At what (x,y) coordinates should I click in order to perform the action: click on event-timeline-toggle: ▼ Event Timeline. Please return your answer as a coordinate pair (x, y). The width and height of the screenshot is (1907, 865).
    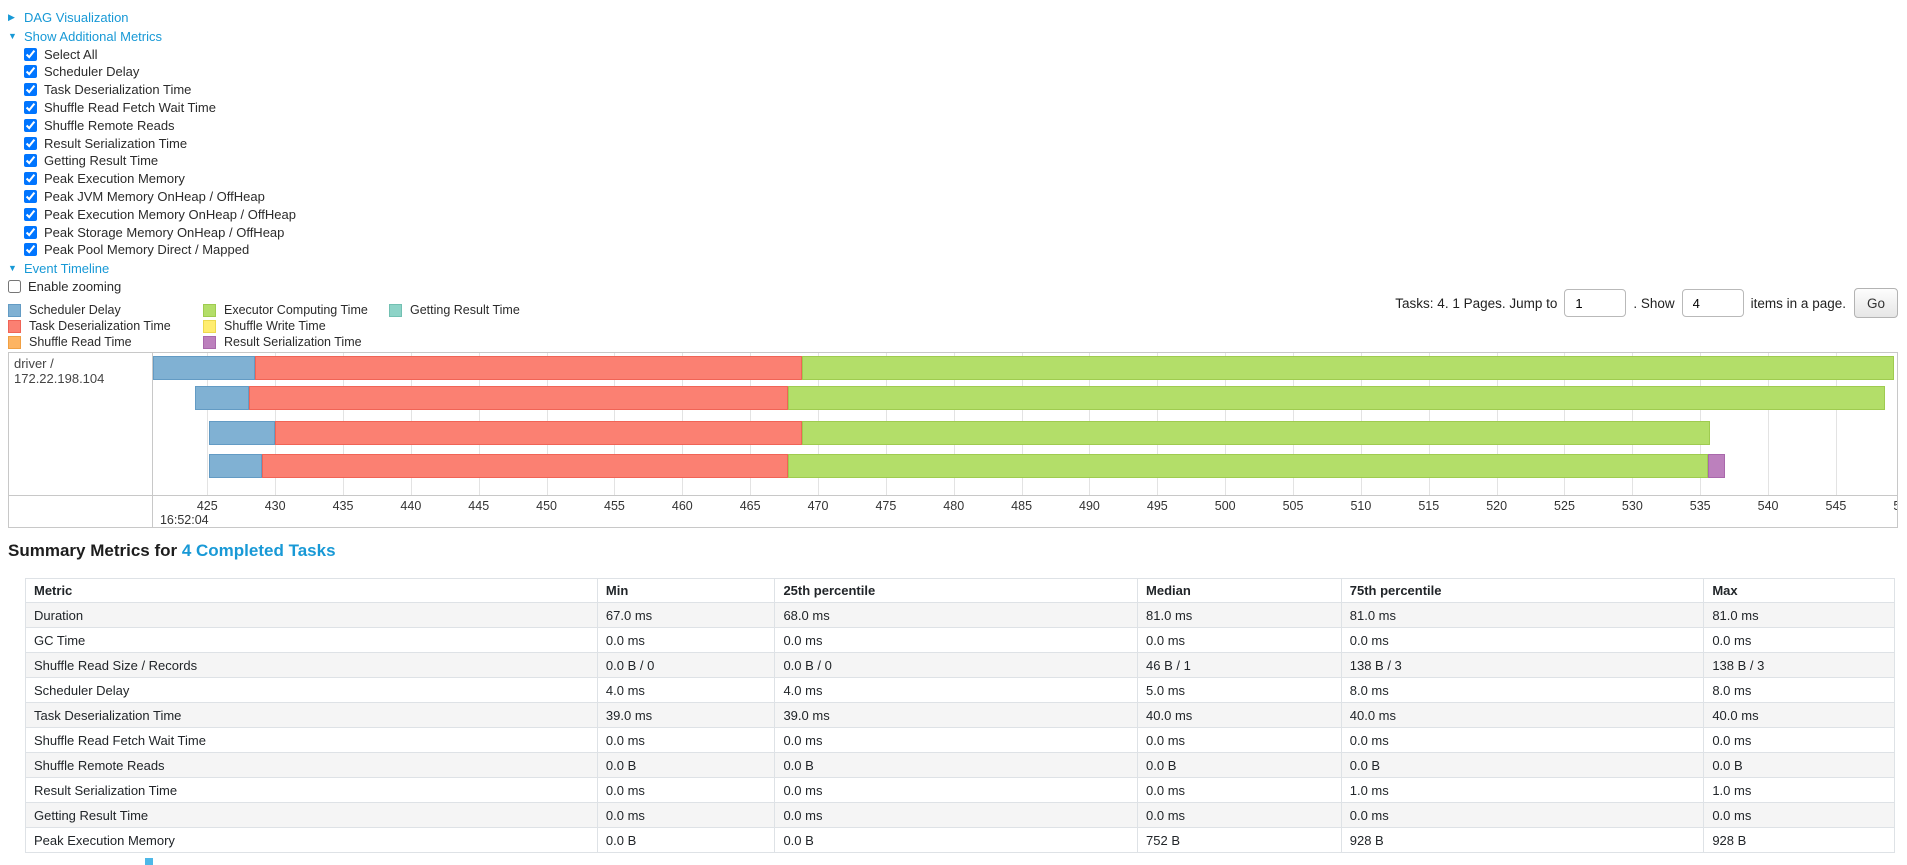
    Looking at the image, I should click on (58, 268).